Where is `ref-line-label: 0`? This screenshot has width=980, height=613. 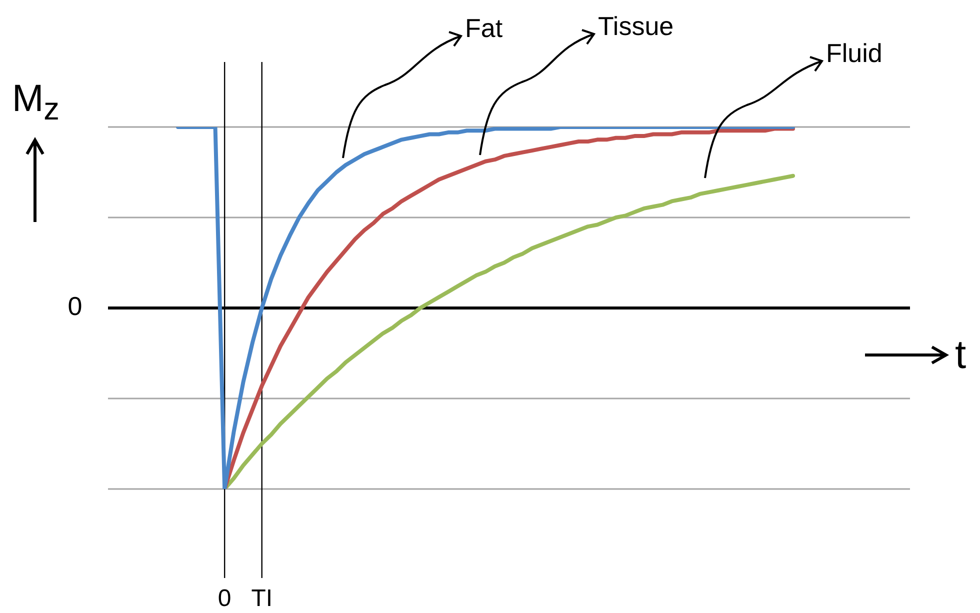 ref-line-label: 0 is located at coordinates (75, 306).